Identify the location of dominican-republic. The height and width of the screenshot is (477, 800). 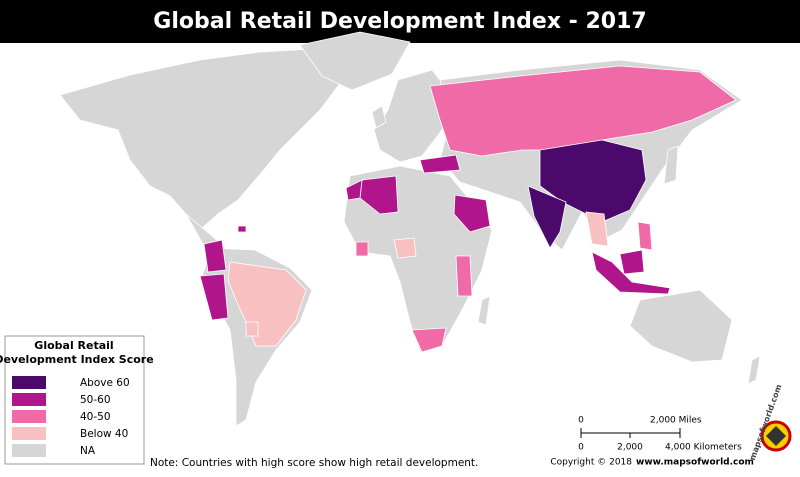
(242, 229).